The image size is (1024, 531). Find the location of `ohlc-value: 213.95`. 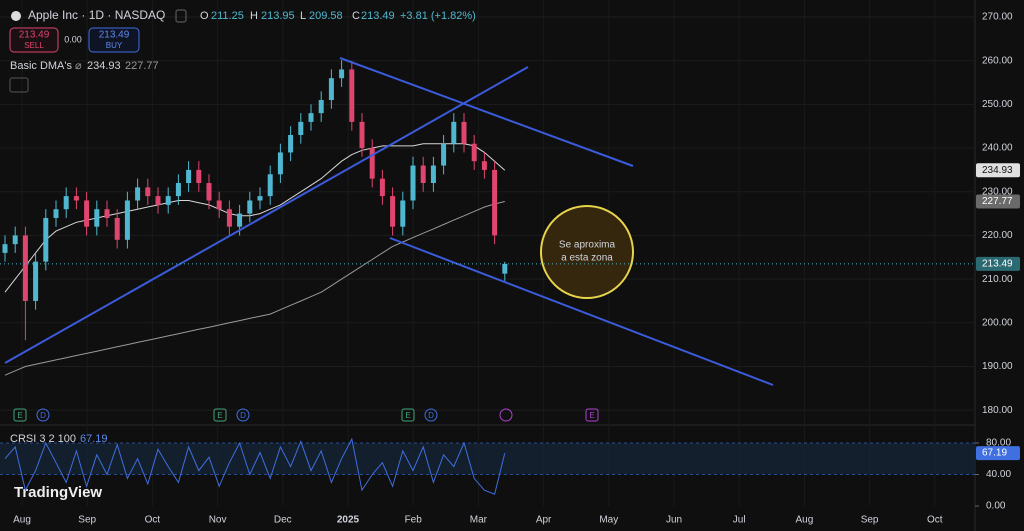

ohlc-value: 213.95 is located at coordinates (278, 16).